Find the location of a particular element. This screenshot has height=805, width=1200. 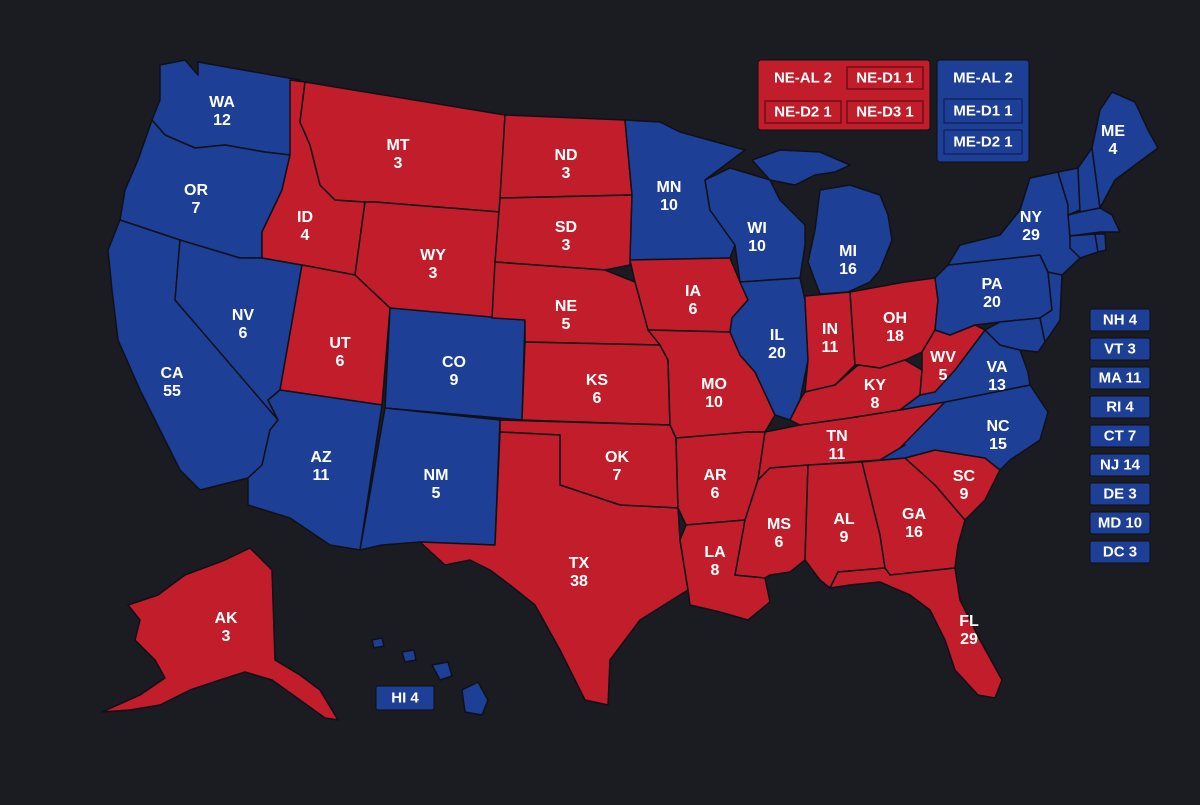

label-wy: WY 3 is located at coordinates (433, 264).